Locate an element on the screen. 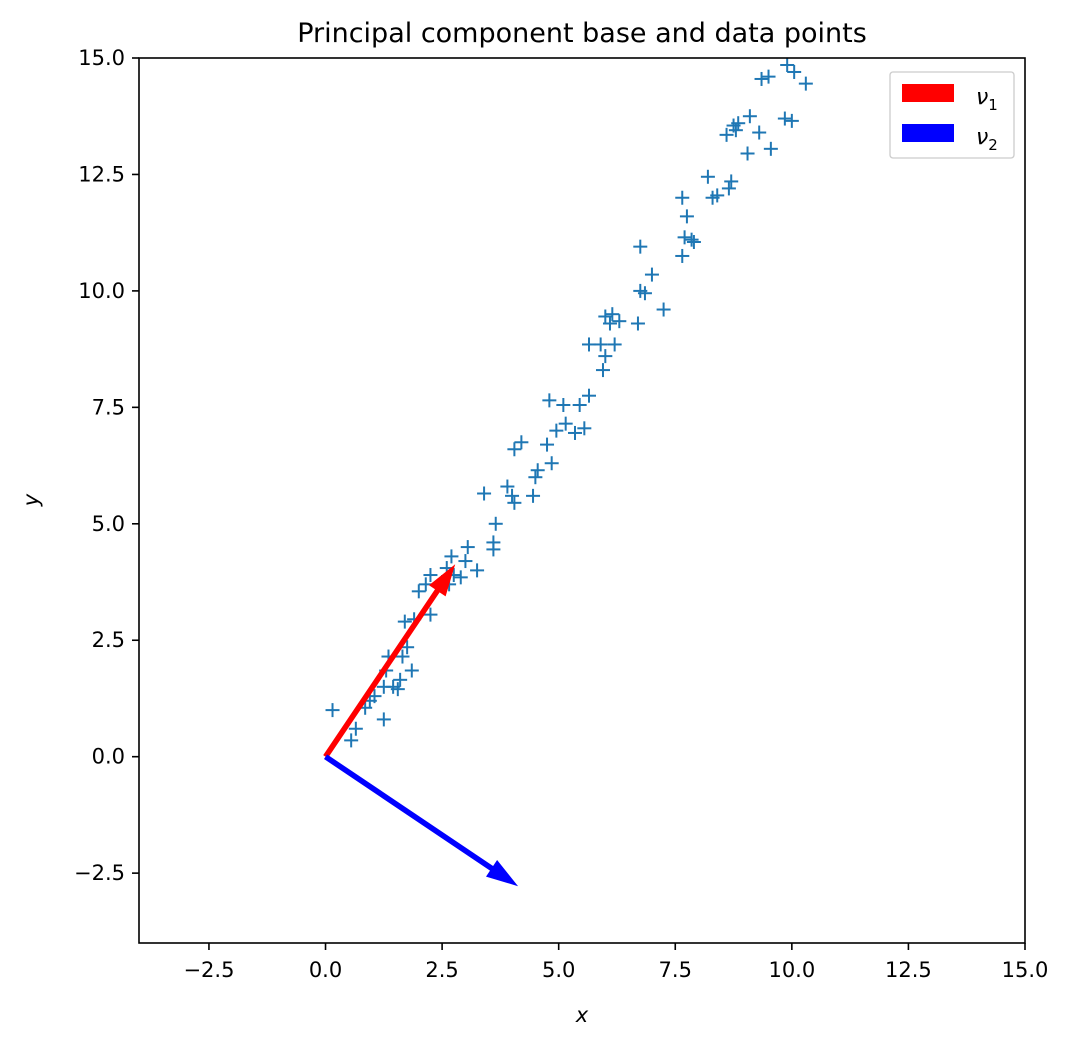 Image resolution: width=1075 pixels, height=1050 pixels. legend-swatch-v1 is located at coordinates (928, 93).